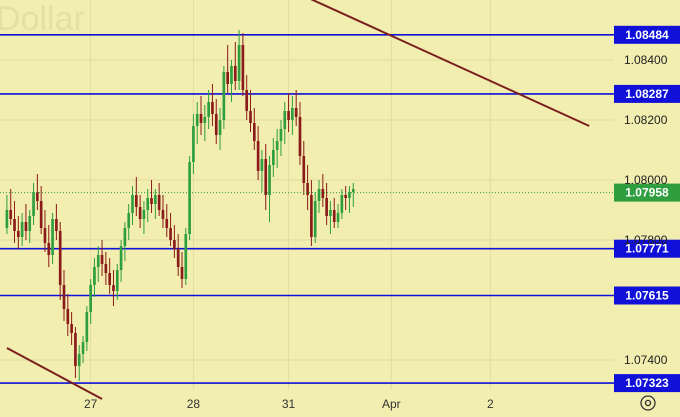 The image size is (680, 417). I want to click on settings-gear-center, so click(648, 403).